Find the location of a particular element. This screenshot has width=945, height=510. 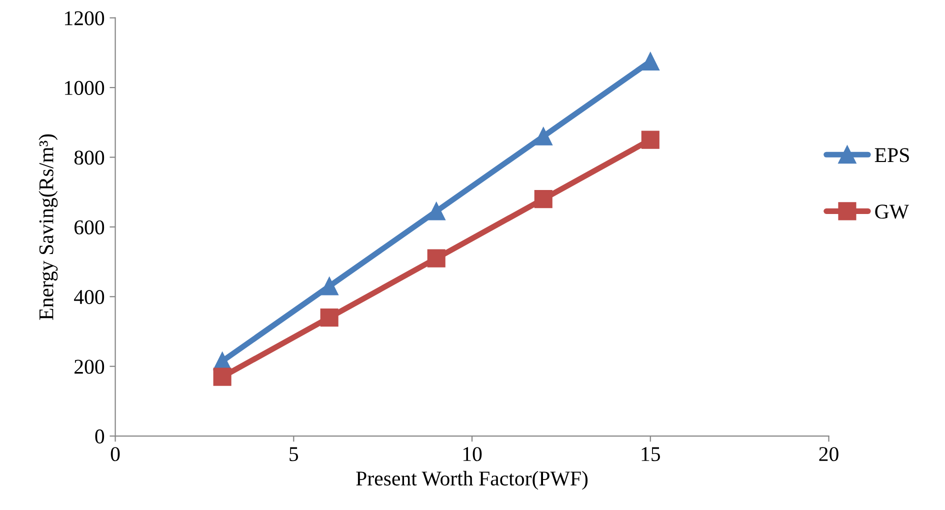

y-axis-title: Energy Saving(Rs/m³) is located at coordinates (48, 227).